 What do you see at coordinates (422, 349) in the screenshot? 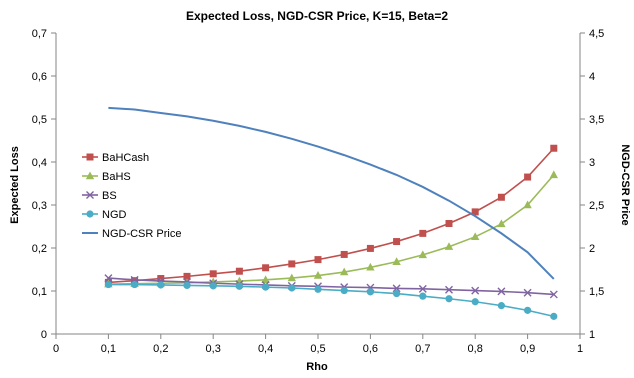
I see `x-tick-label: 0,7` at bounding box center [422, 349].